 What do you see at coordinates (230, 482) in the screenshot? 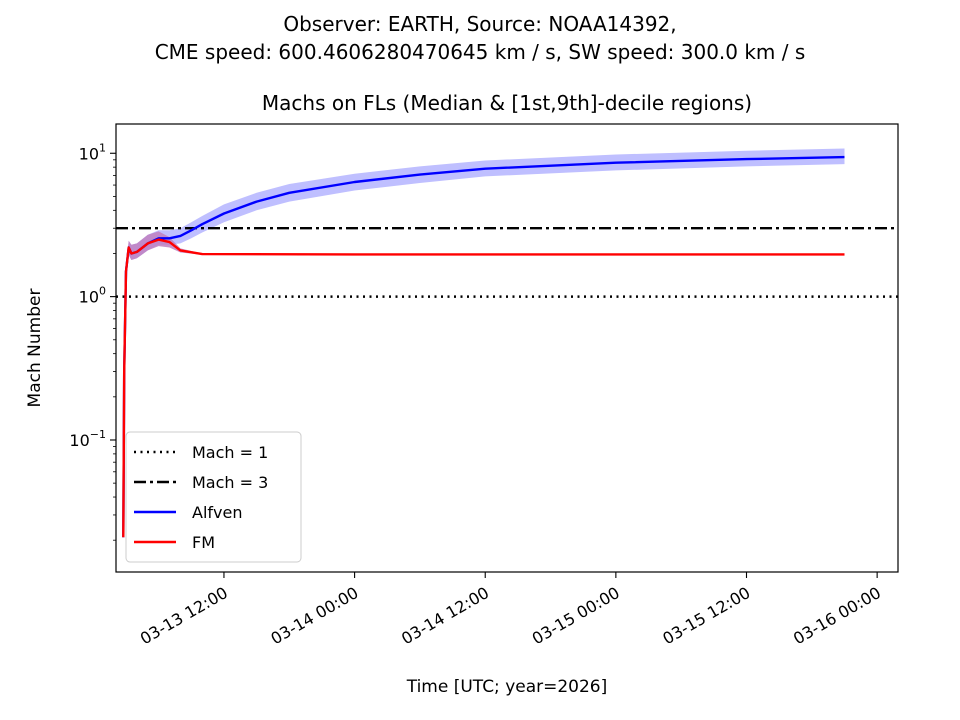
I see `legend-label: Mach = 3` at bounding box center [230, 482].